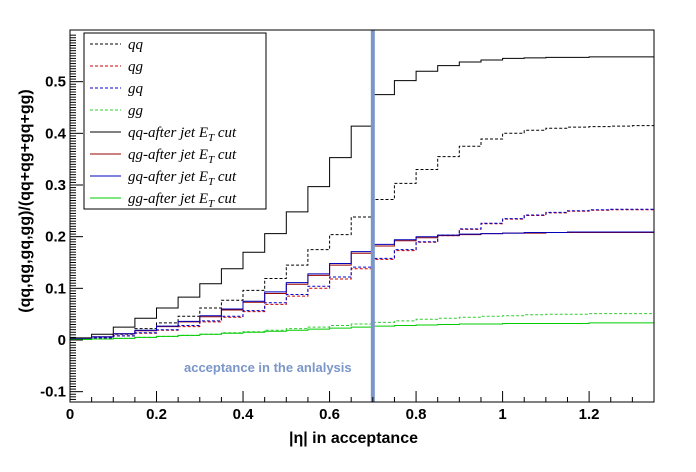  Describe the element at coordinates (25, 201) in the screenshot. I see `y-axis-title: (qq,qg,gq,gg)/(qq+qg+gq+gg)` at that location.